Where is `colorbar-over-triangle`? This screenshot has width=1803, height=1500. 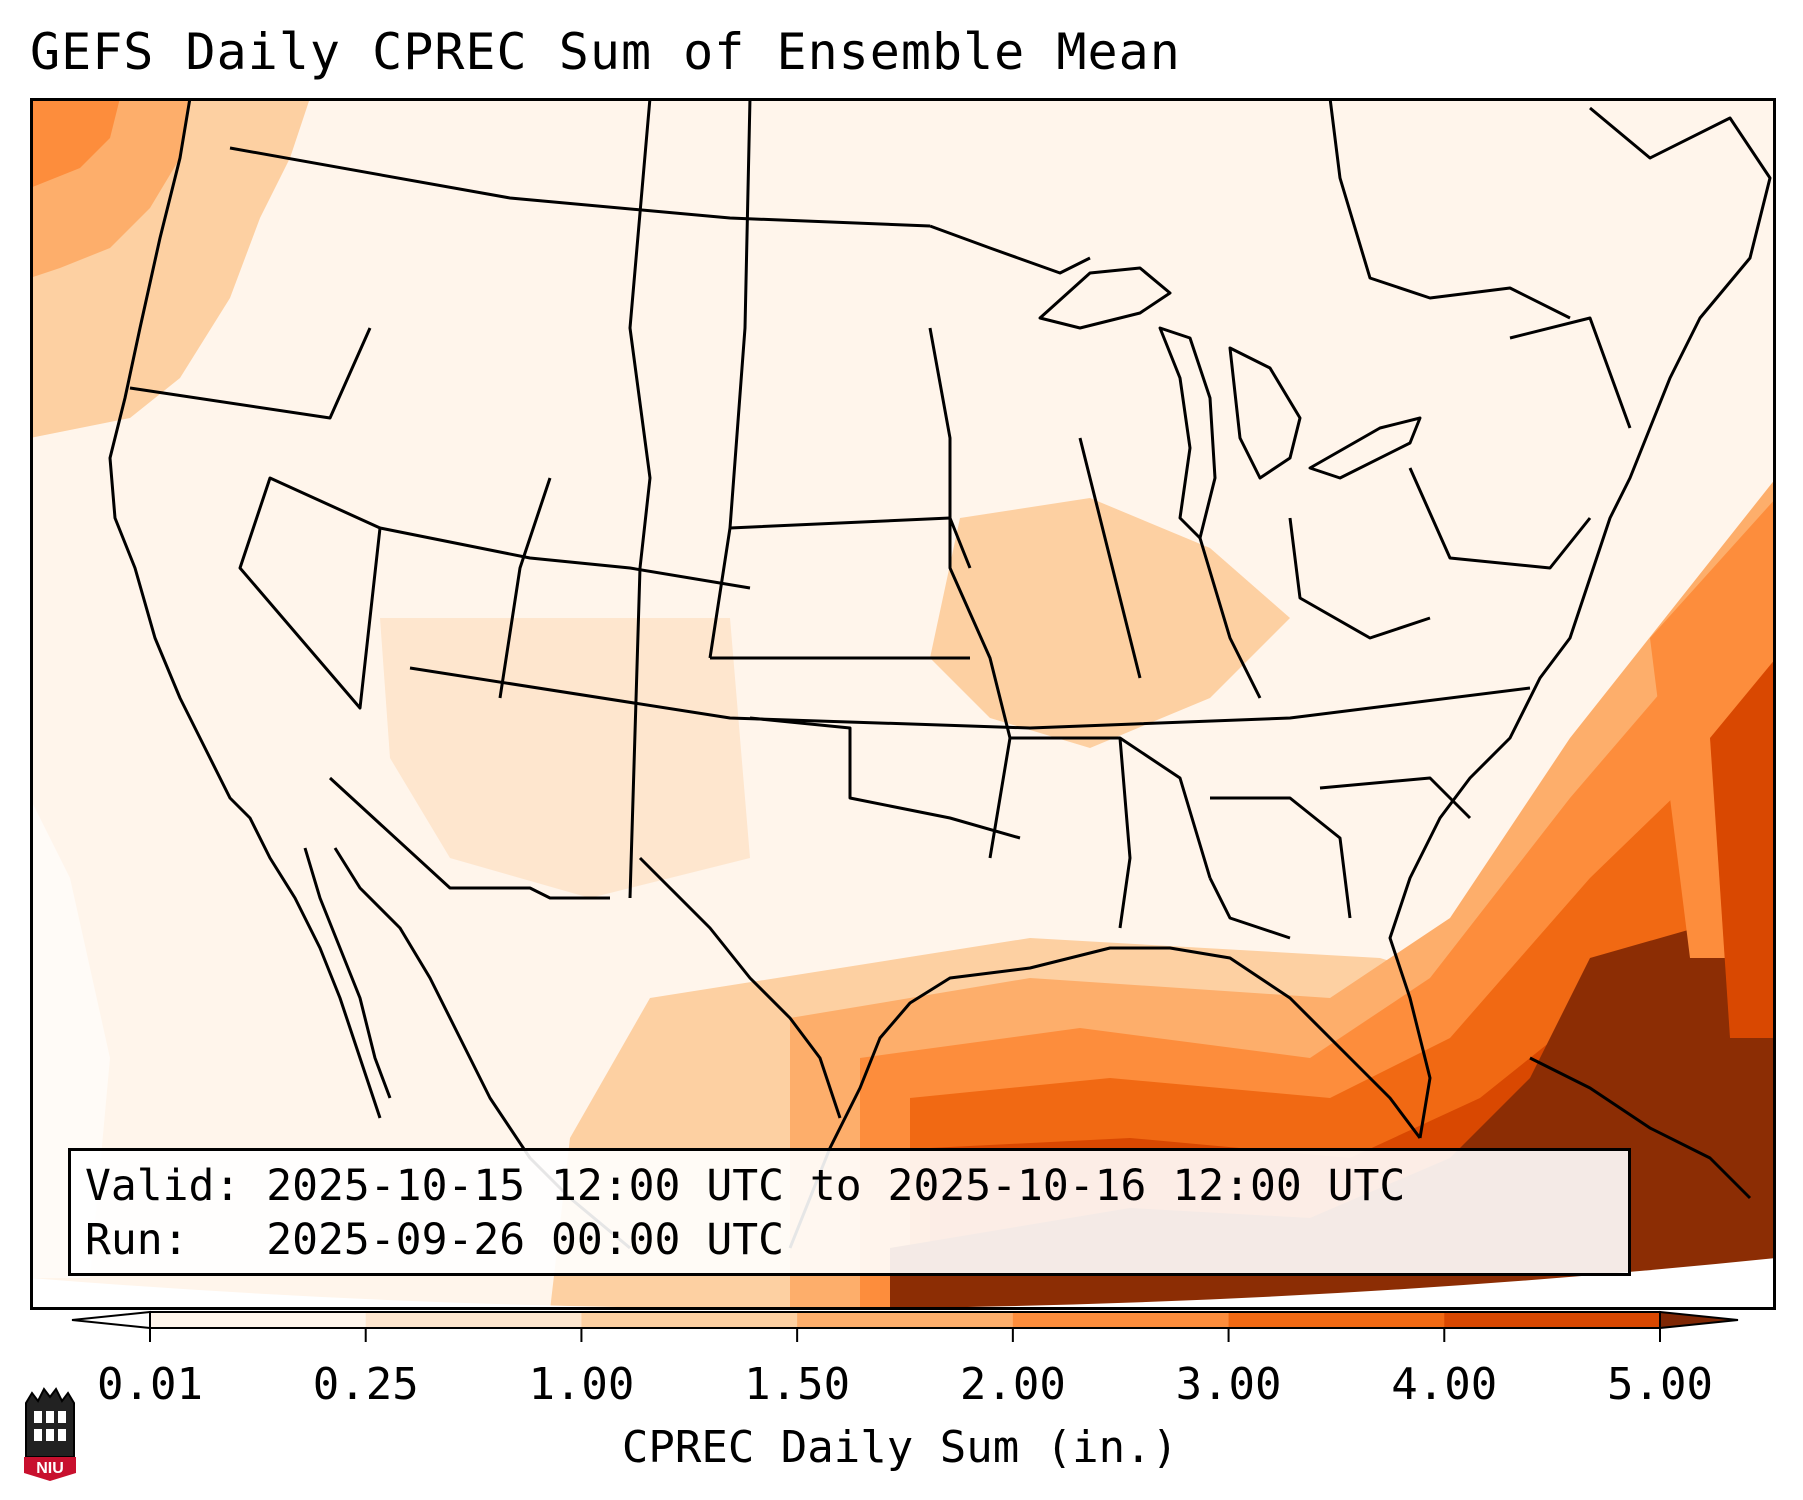 colorbar-over-triangle is located at coordinates (1699, 1320).